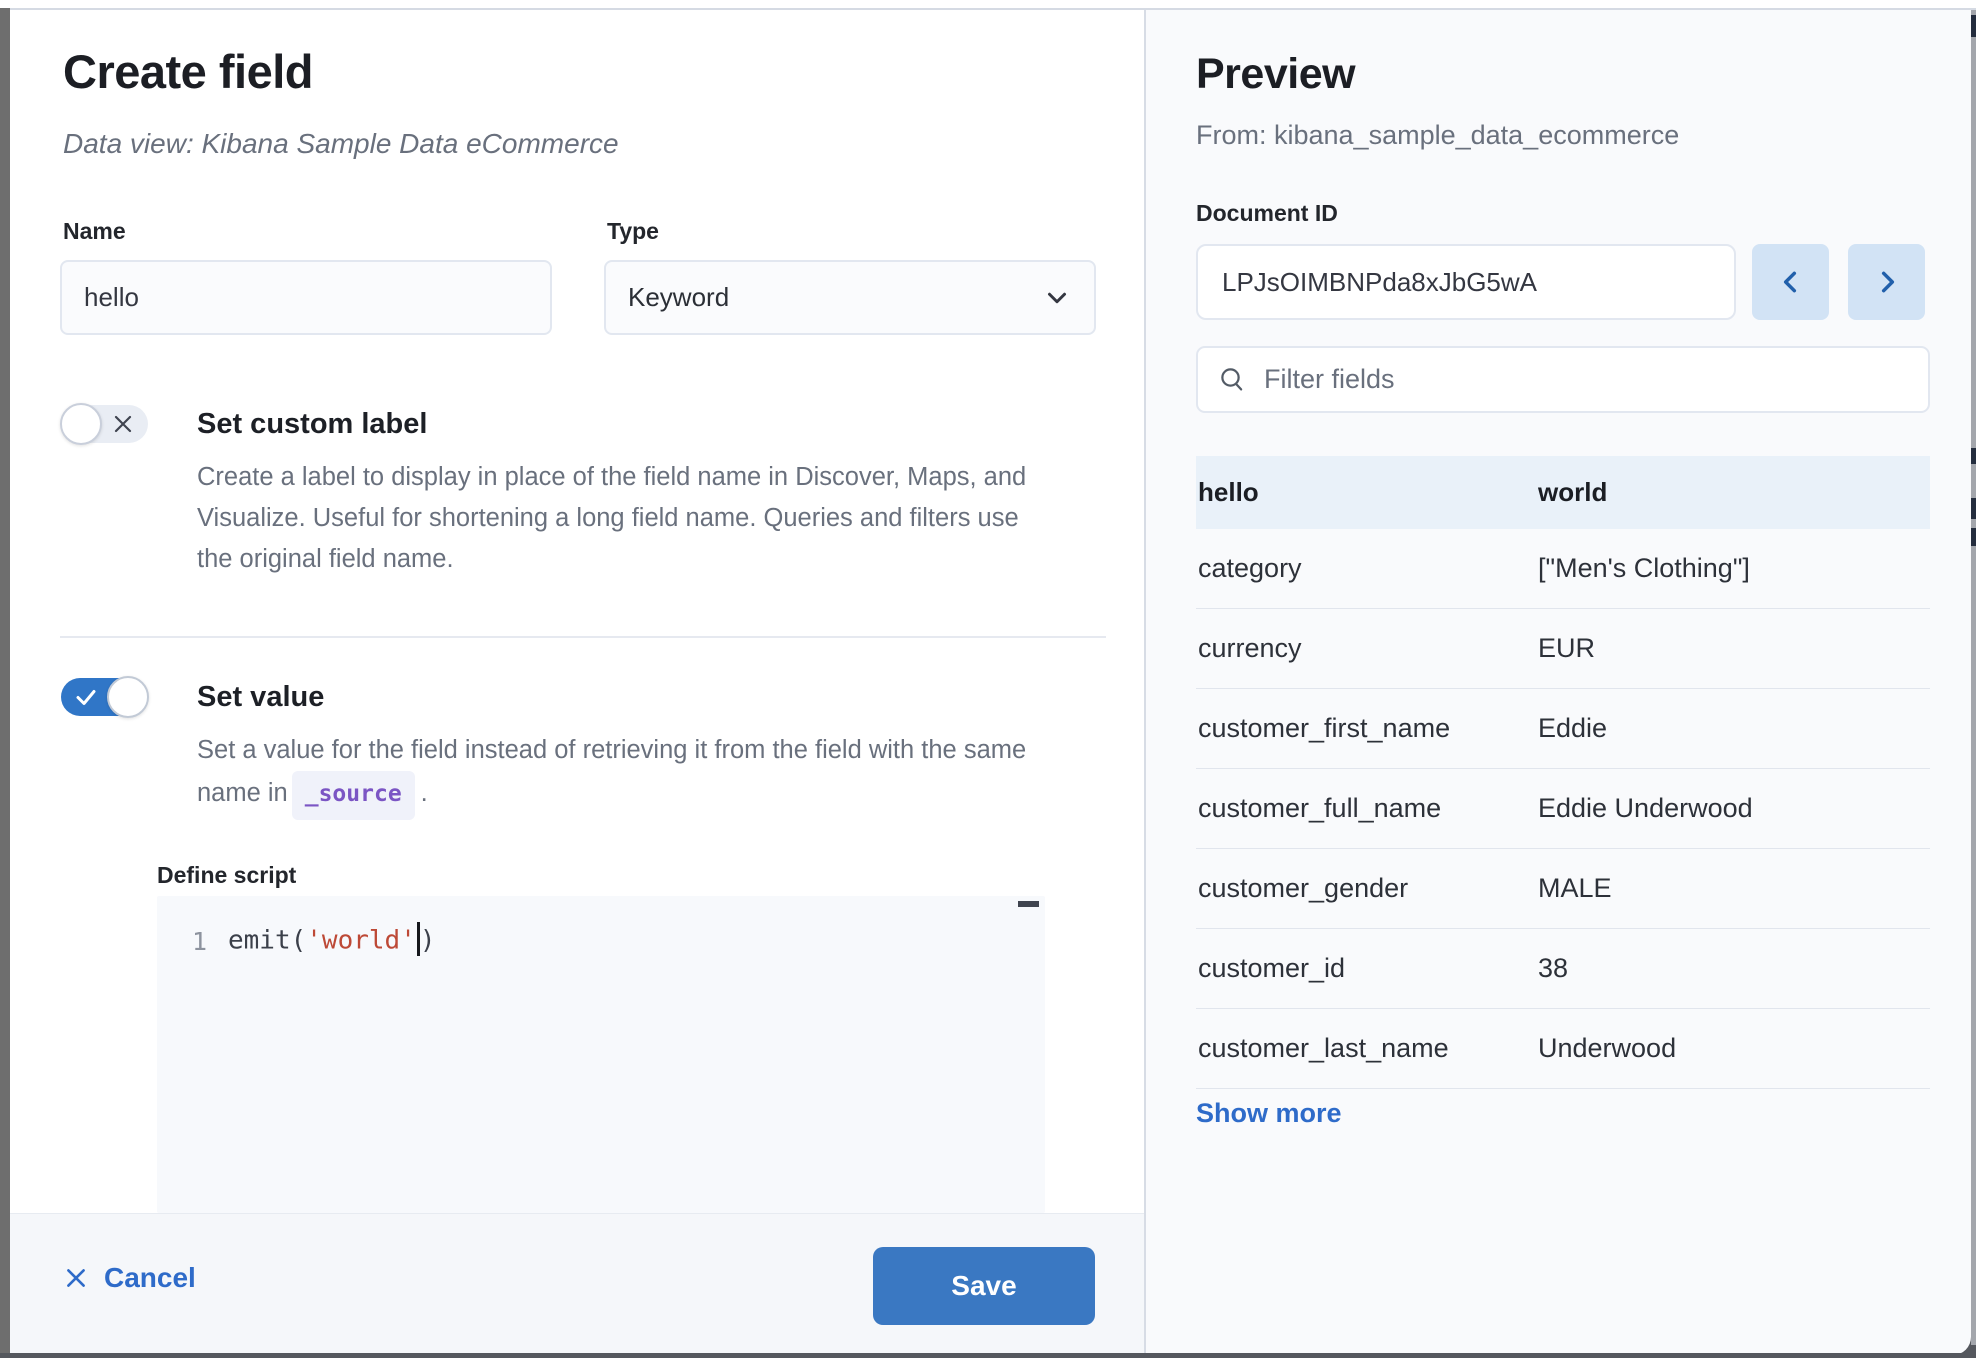 The height and width of the screenshot is (1358, 1976). Describe the element at coordinates (306, 297) in the screenshot. I see `name-input` at that location.